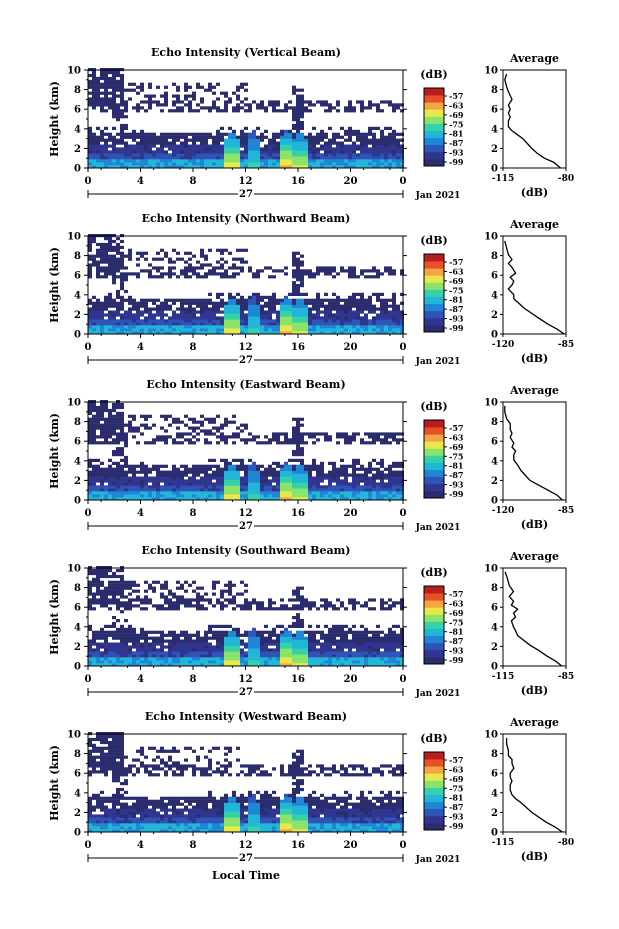  Describe the element at coordinates (434, 134) in the screenshot. I see `colorbar-segment` at that location.